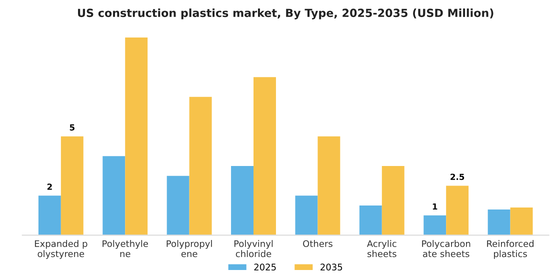 This screenshot has height=280, width=560. What do you see at coordinates (435, 206) in the screenshot?
I see `data-label: 1` at bounding box center [435, 206].